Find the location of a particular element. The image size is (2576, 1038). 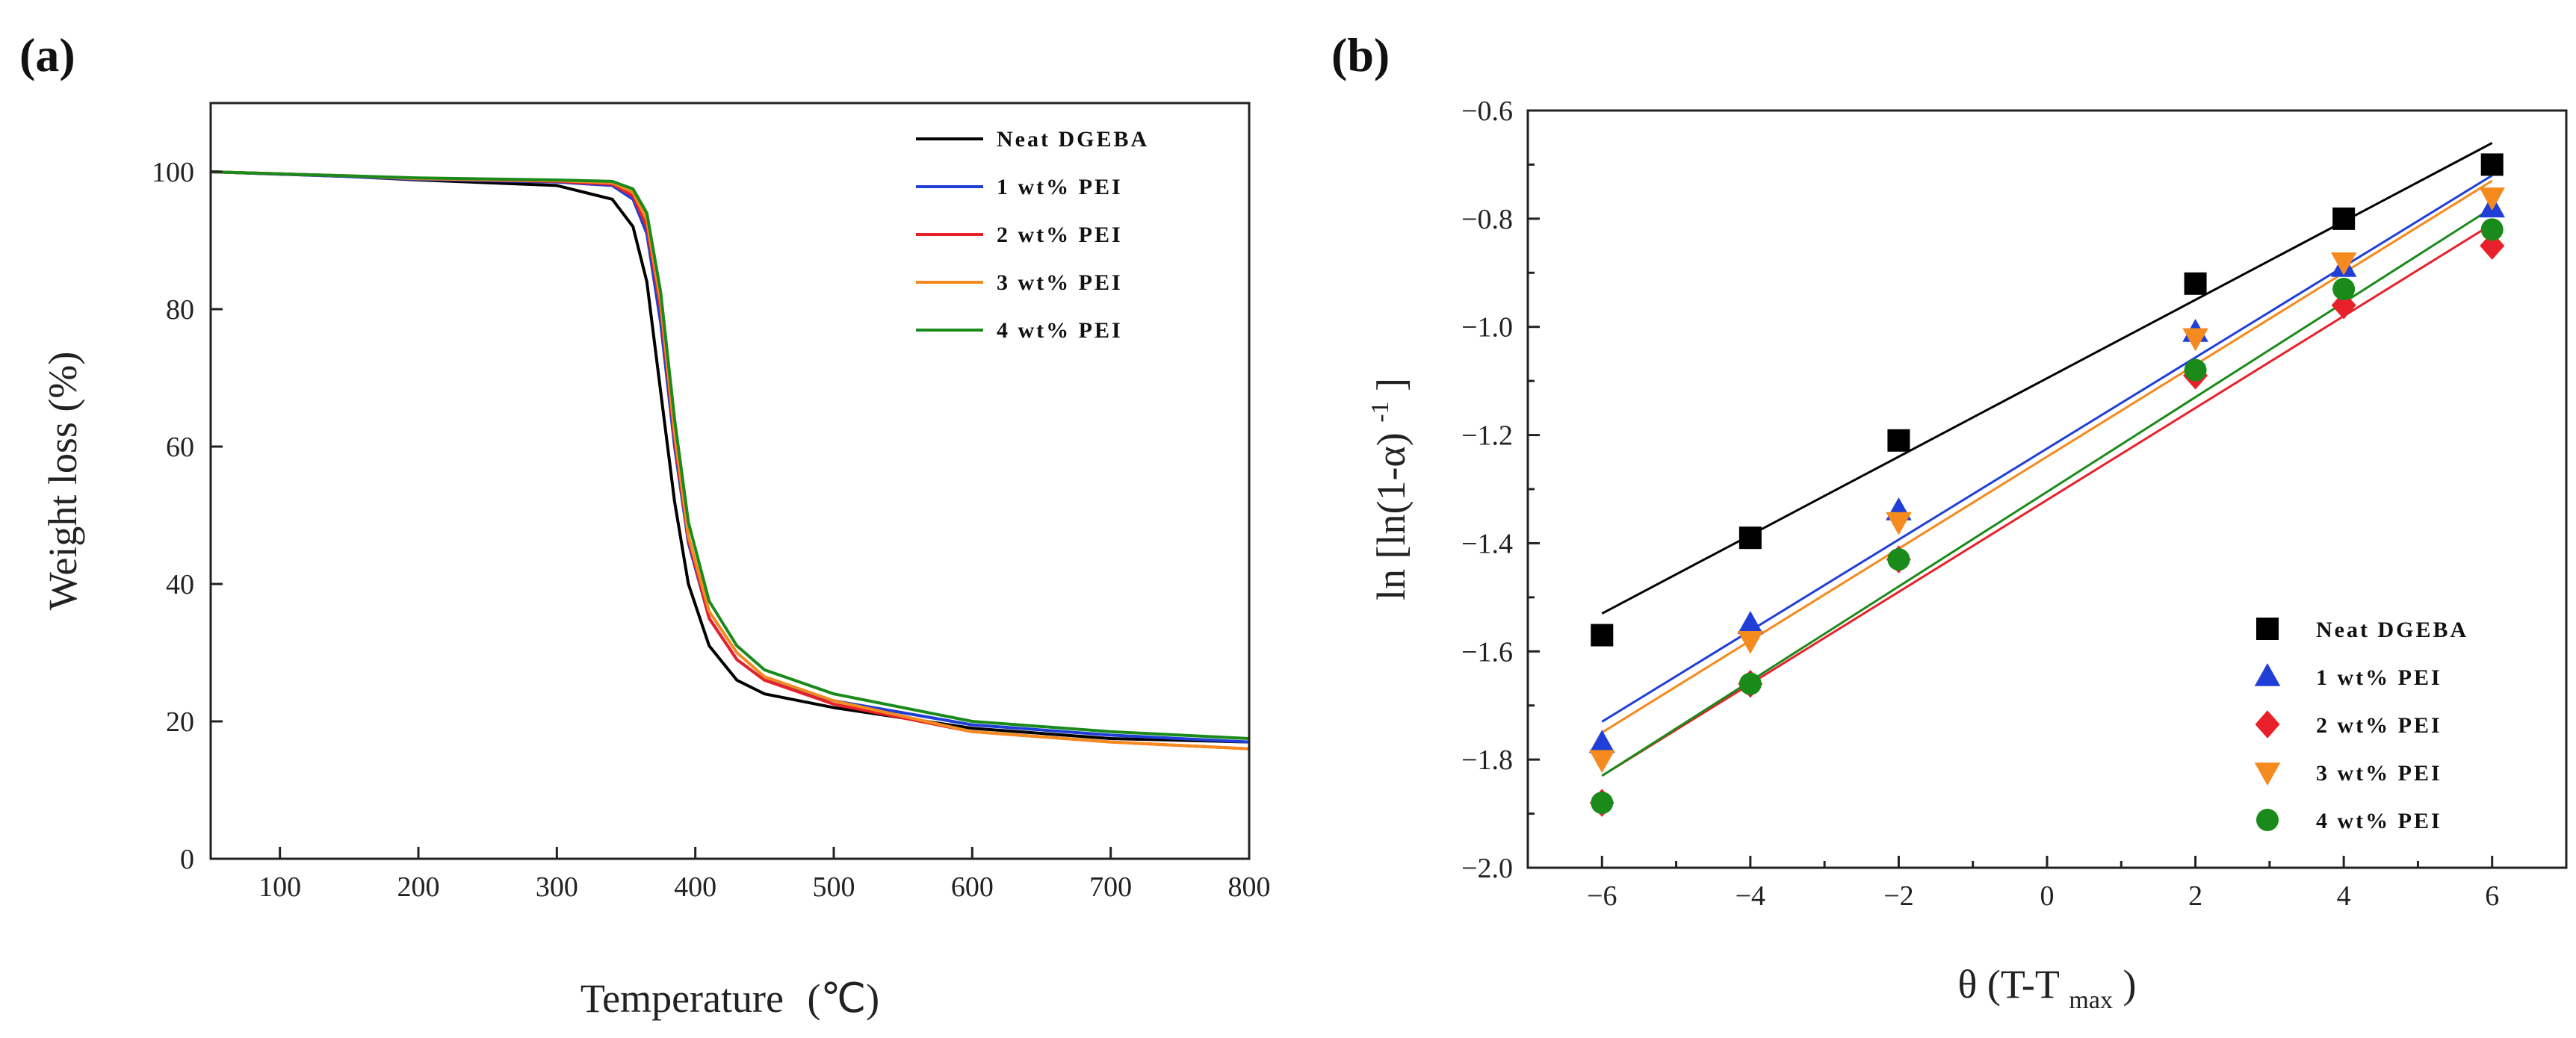

panel-a-y-axis-title: Weight loss (%) is located at coordinates (62, 481).